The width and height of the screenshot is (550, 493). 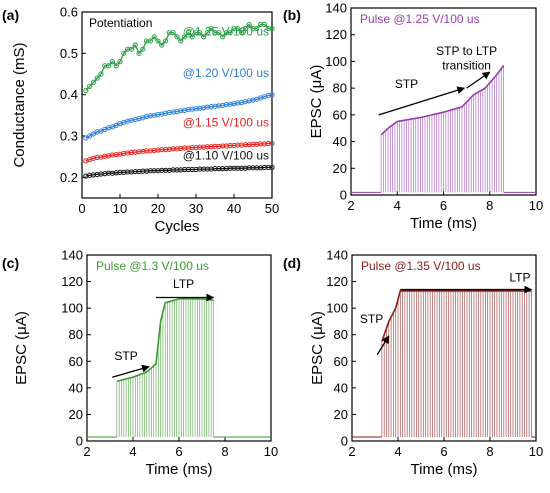 What do you see at coordinates (466, 51) in the screenshot?
I see `annotation-label: STP to LTP` at bounding box center [466, 51].